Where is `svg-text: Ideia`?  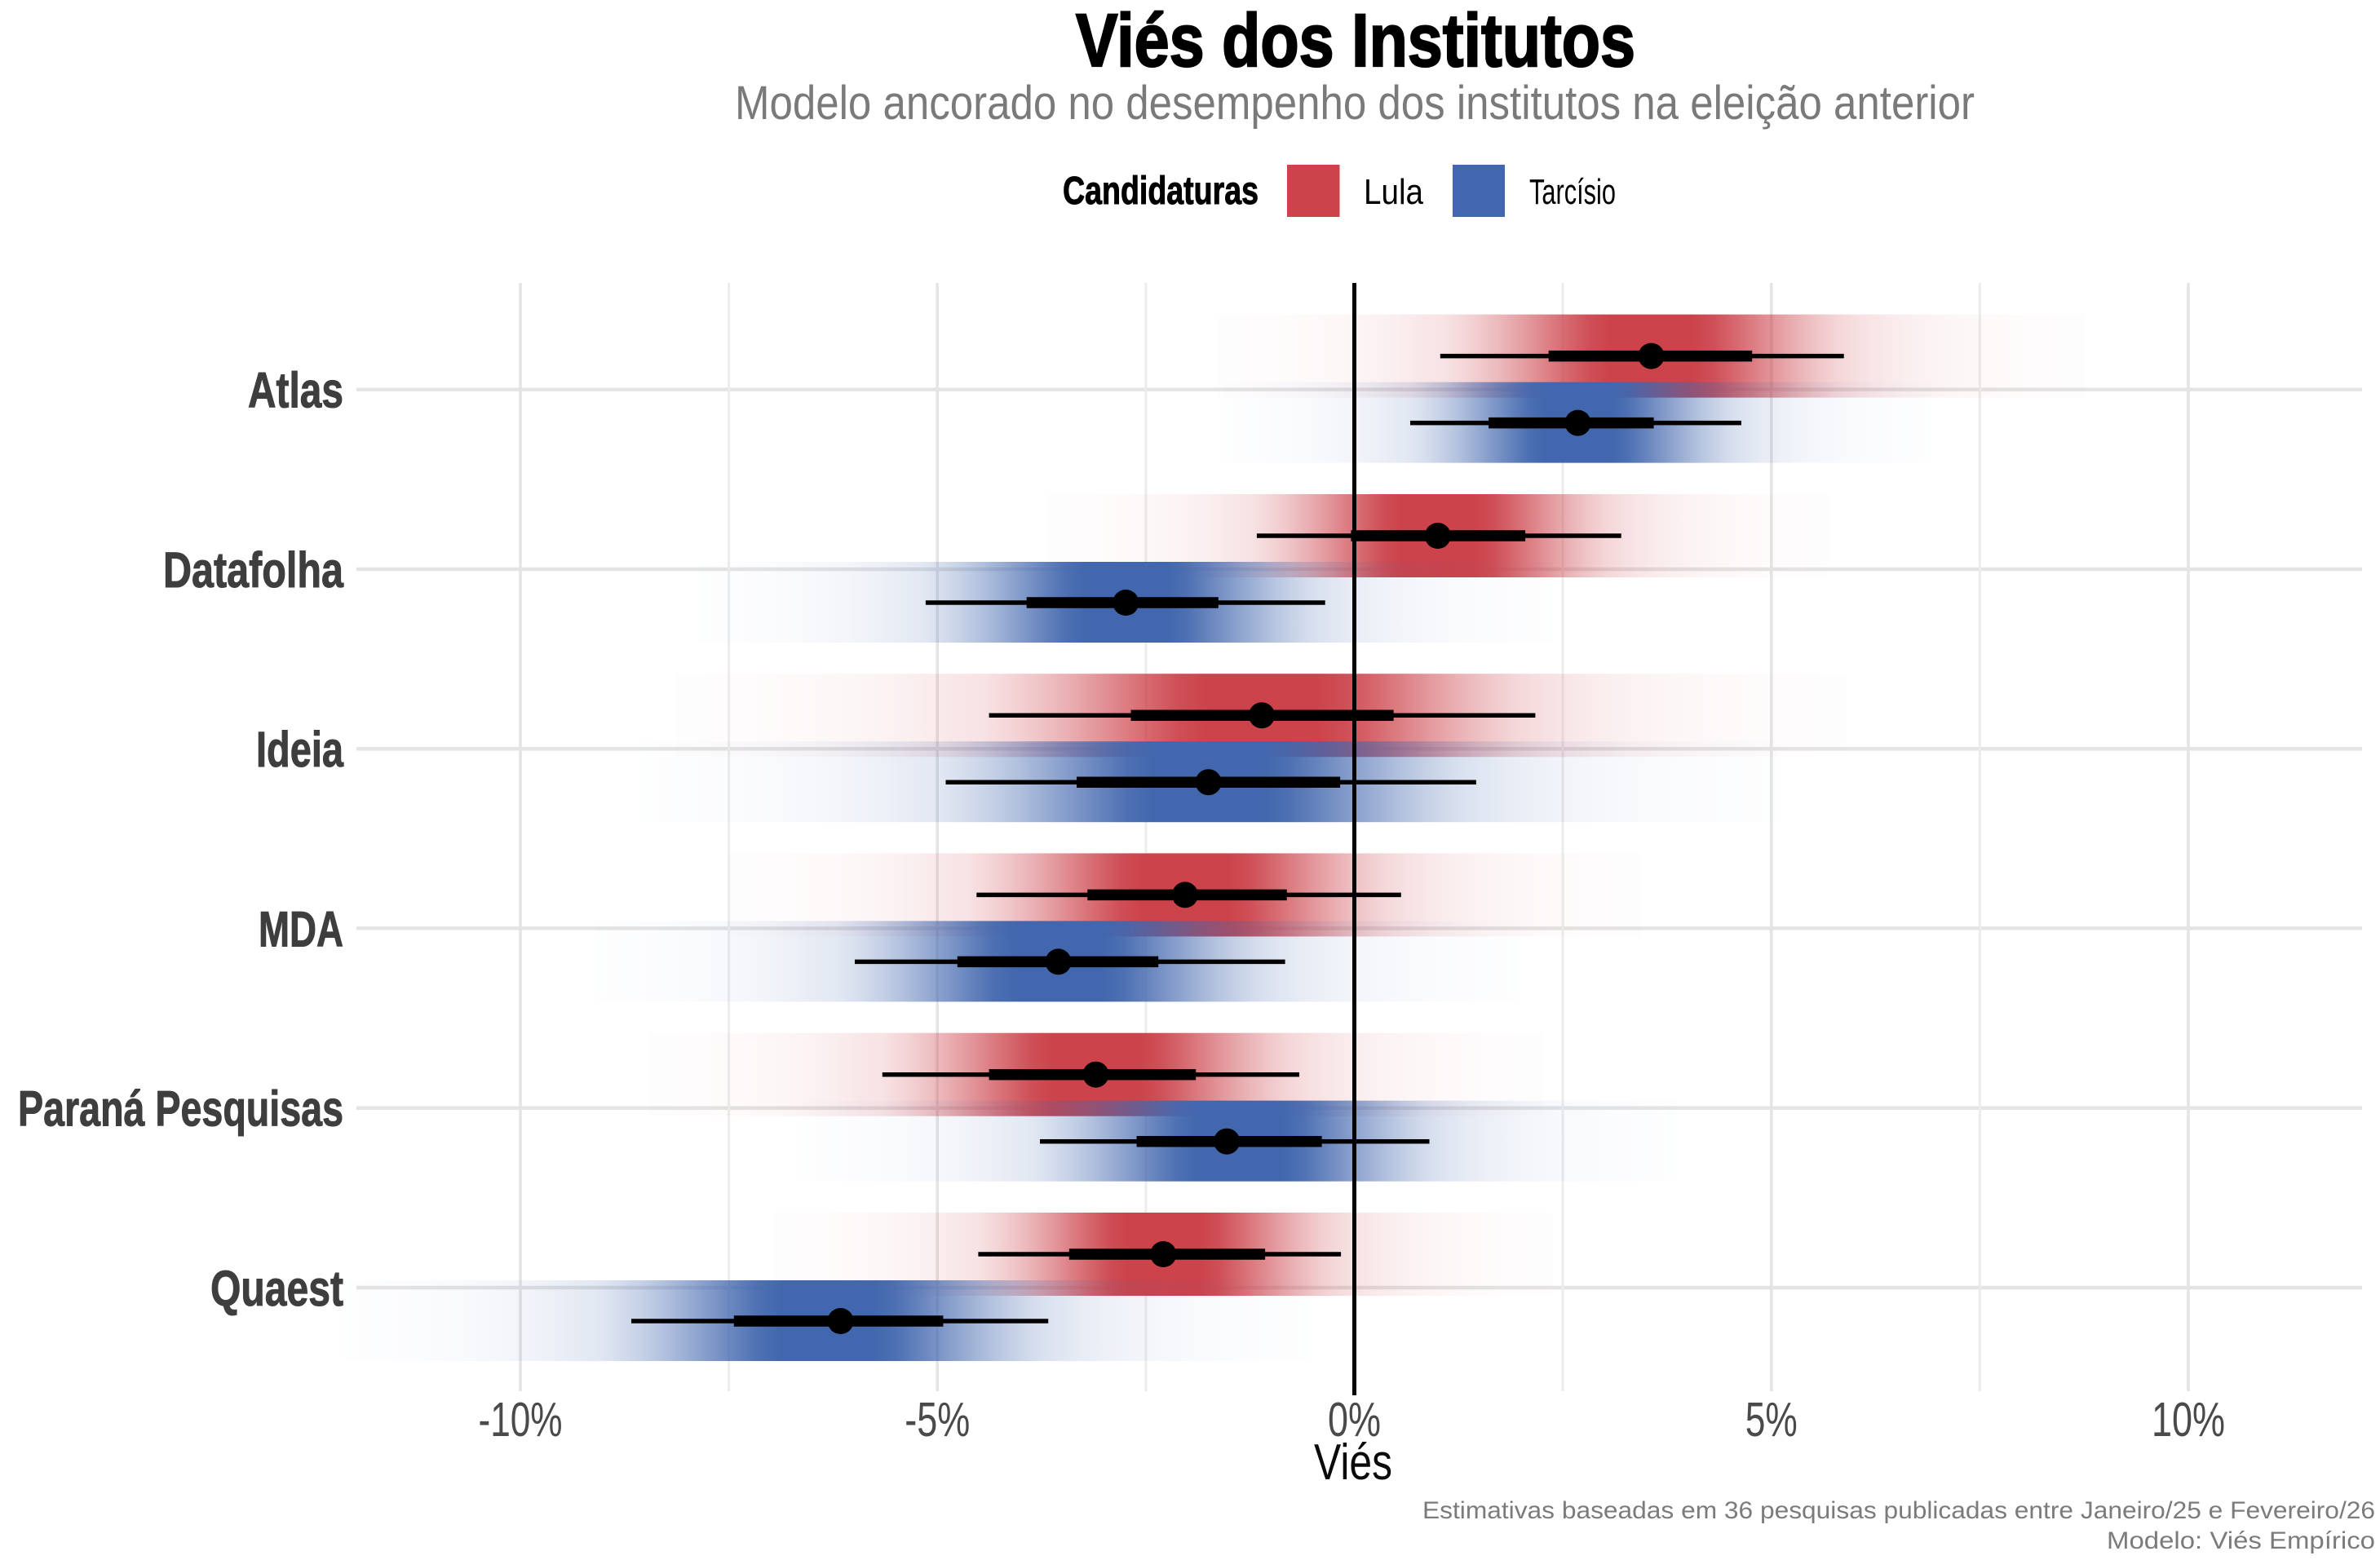 svg-text: Ideia is located at coordinates (300, 749).